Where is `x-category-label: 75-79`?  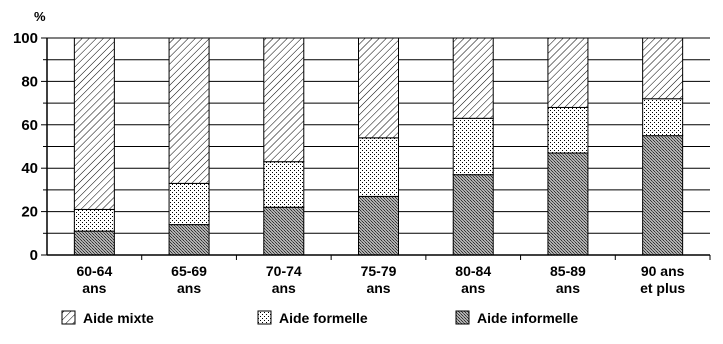
x-category-label: 75-79 is located at coordinates (379, 271).